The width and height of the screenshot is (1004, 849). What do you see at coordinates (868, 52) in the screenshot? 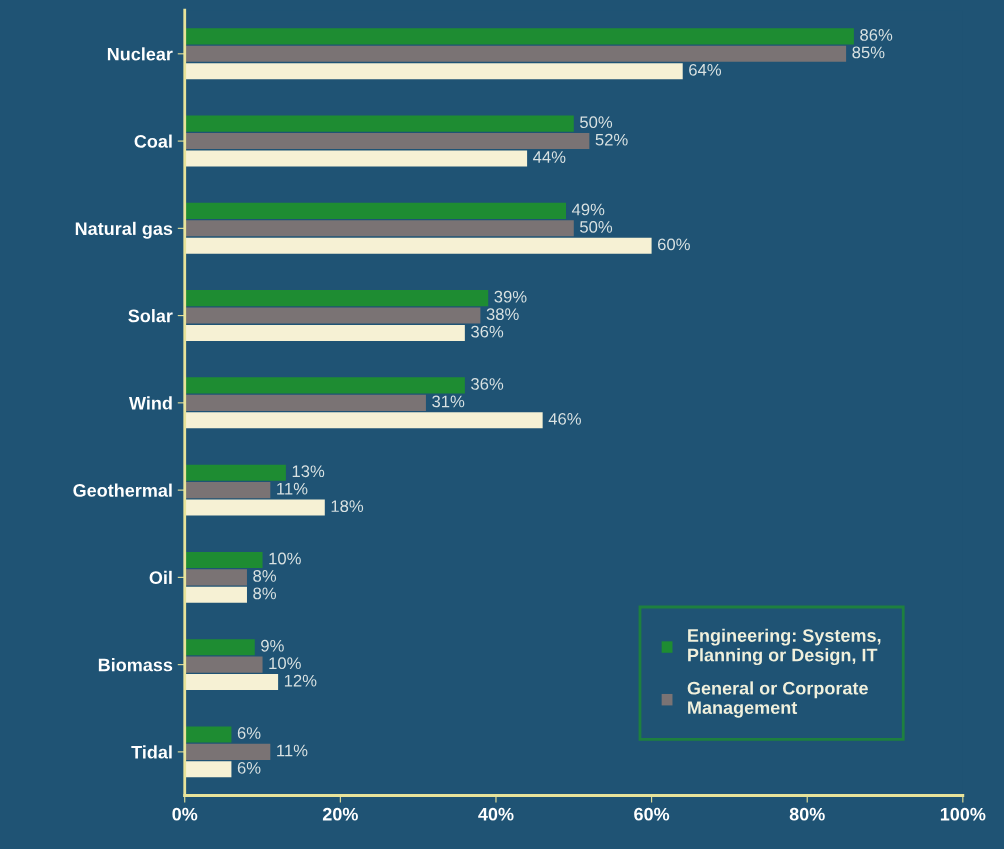
I see `data-label: 85%` at bounding box center [868, 52].